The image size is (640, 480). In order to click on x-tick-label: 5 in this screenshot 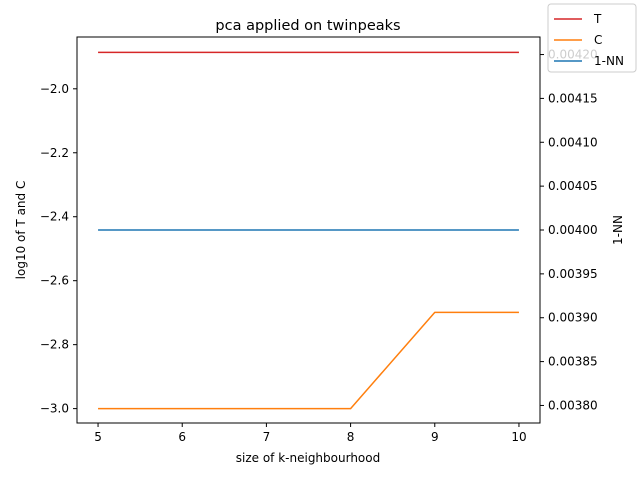, I will do `click(98, 437)`.